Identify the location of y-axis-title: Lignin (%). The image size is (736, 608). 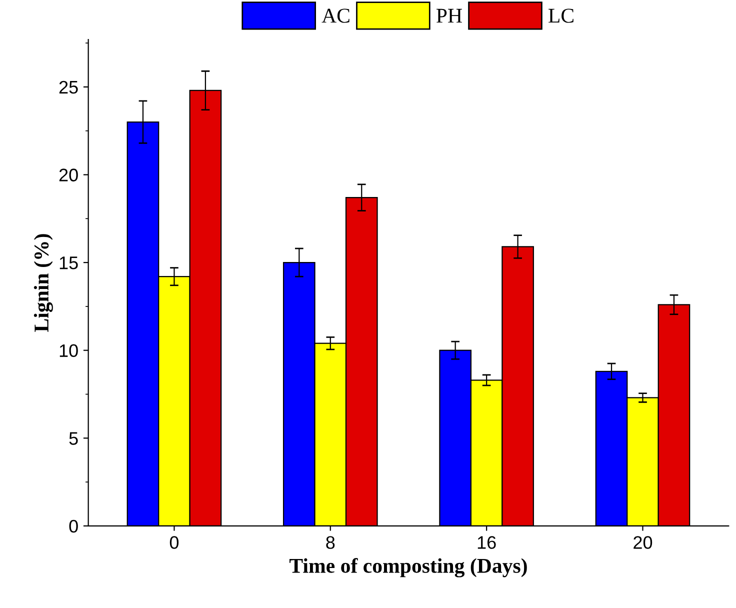
(43, 283).